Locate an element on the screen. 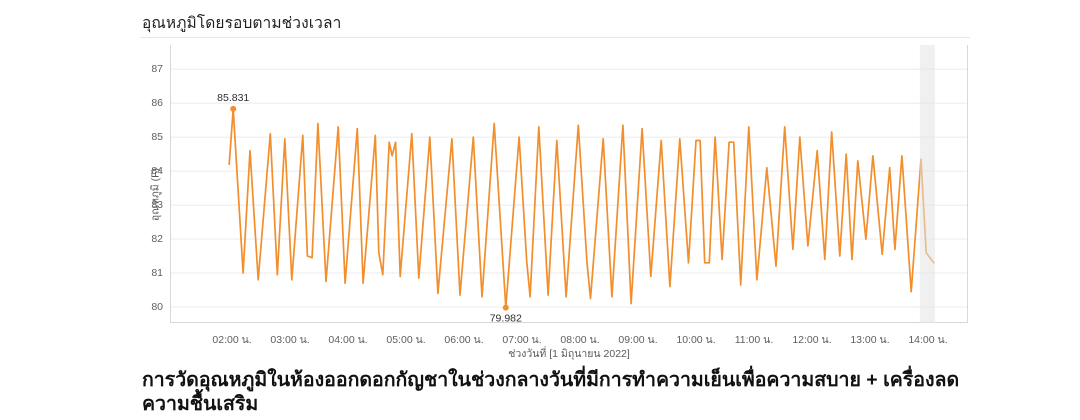  current-time-highlight-band is located at coordinates (927, 184).